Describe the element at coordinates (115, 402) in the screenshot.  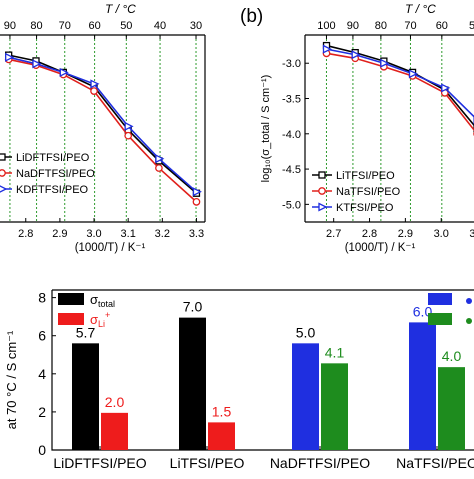
I see `bar-value-label: 2.0` at that location.